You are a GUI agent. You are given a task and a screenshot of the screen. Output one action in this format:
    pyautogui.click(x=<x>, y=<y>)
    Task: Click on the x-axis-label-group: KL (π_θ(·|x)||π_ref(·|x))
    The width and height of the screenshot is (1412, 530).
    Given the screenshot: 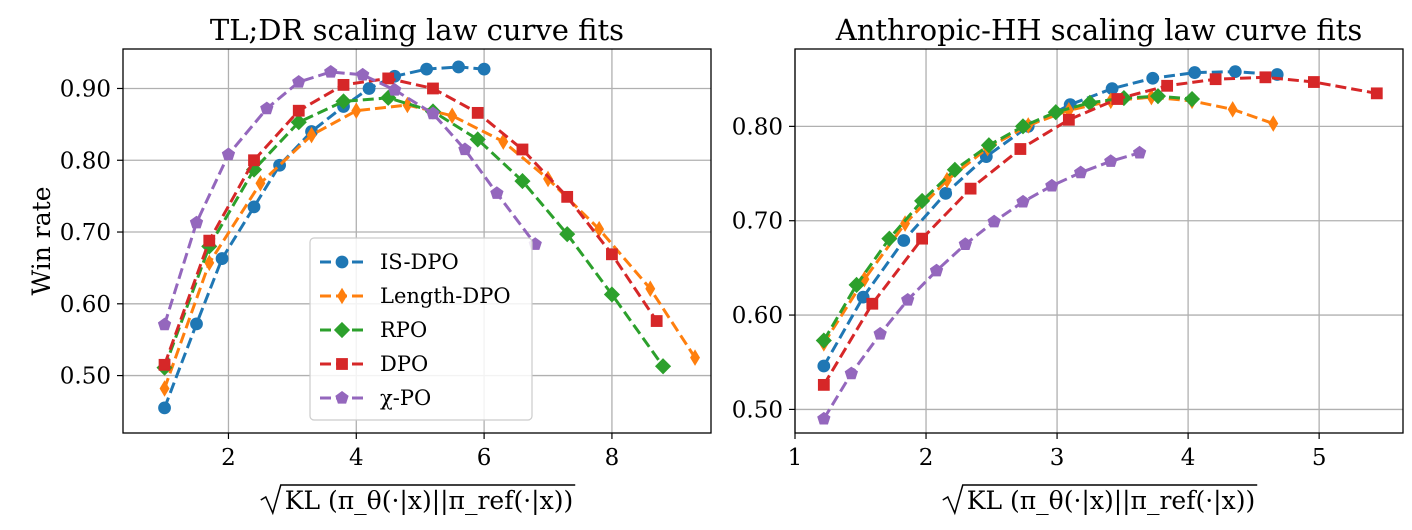 What is the action you would take?
    pyautogui.click(x=1100, y=500)
    